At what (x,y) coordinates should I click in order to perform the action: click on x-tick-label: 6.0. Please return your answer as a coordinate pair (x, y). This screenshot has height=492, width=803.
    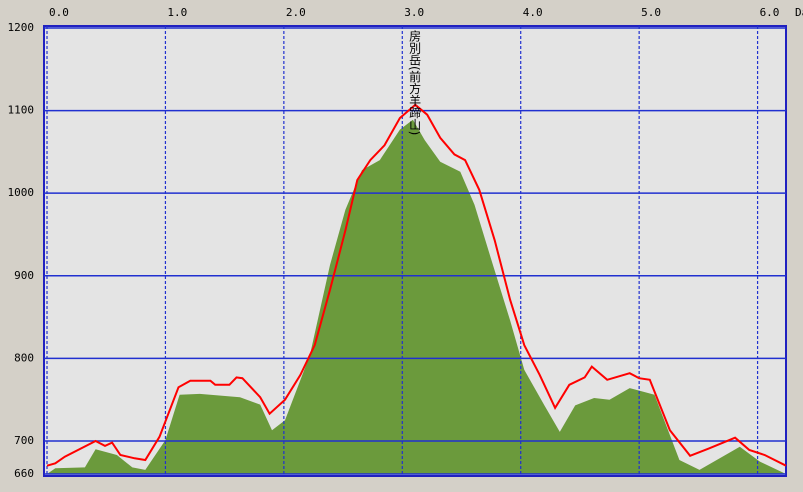
    Looking at the image, I should click on (770, 12).